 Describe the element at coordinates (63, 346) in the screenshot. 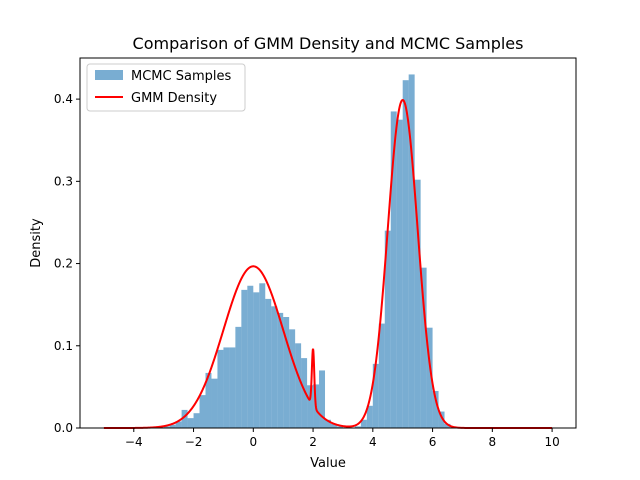

I see `y-tick-label: 0.1` at that location.